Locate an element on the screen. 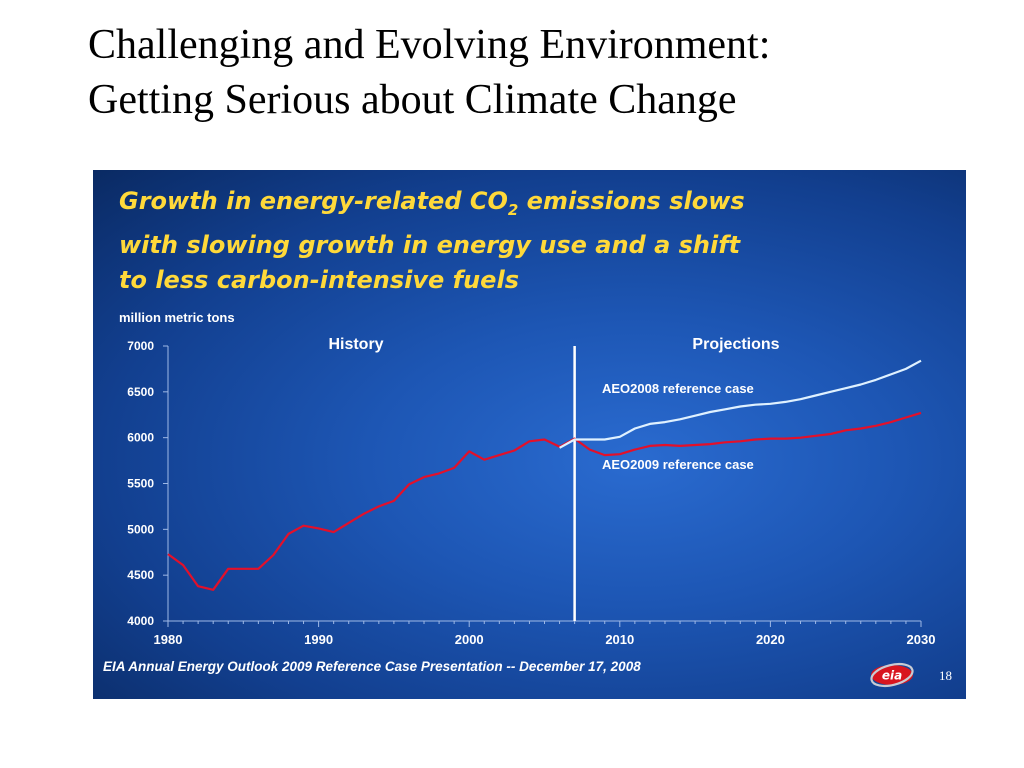 The image size is (1024, 768). series-line-aeo2008 is located at coordinates (740, 404).